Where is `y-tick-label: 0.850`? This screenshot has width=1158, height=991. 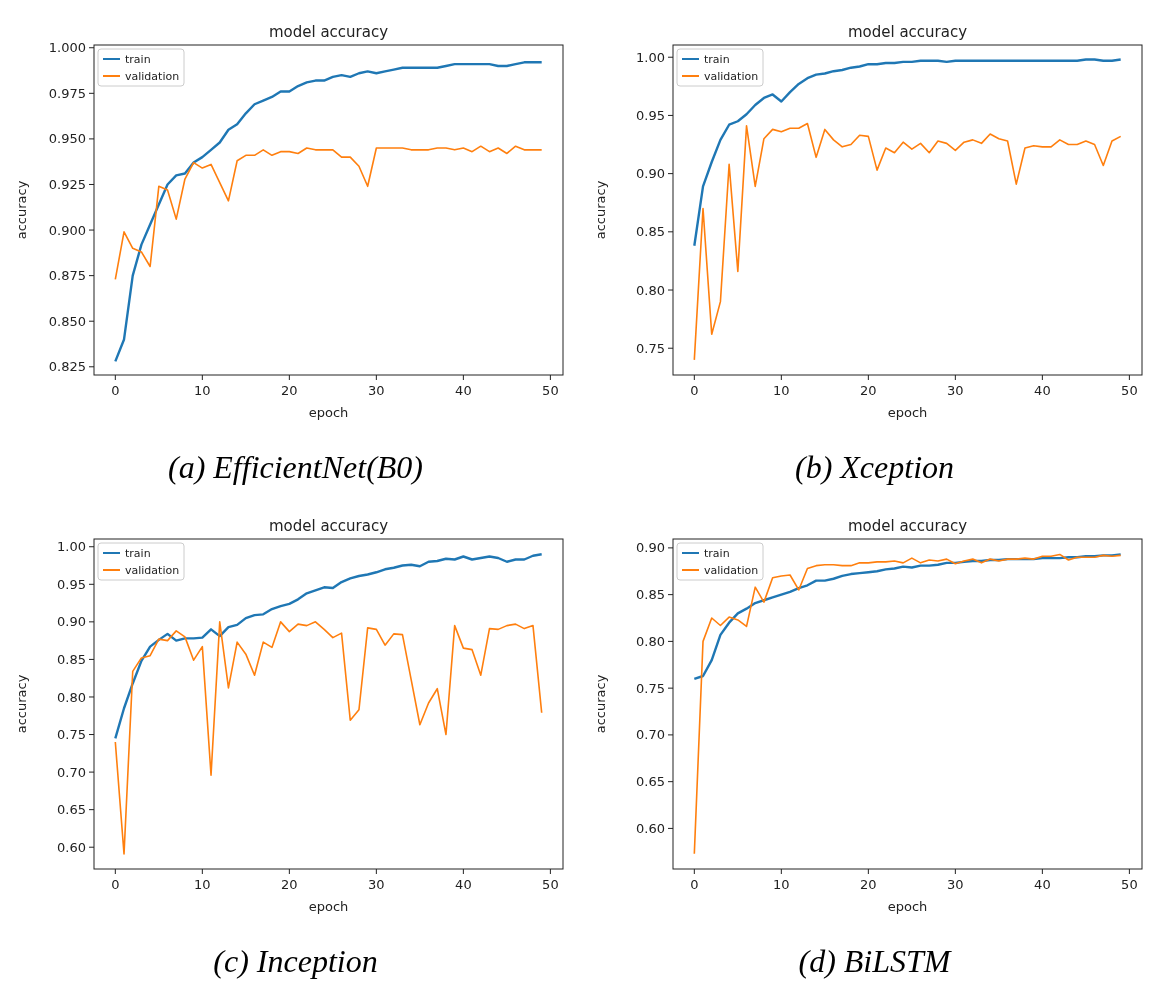 y-tick-label: 0.850 is located at coordinates (67, 321).